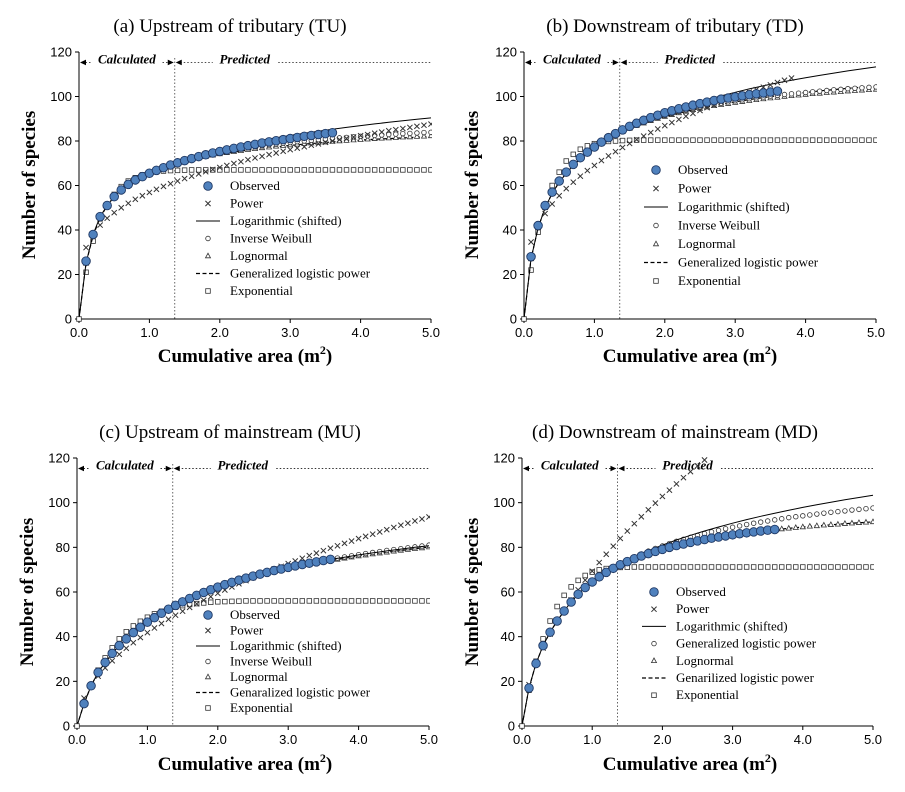 Image resolution: width=905 pixels, height=792 pixels. I want to click on legend-label: Logarithmic (shifted), so click(286, 645).